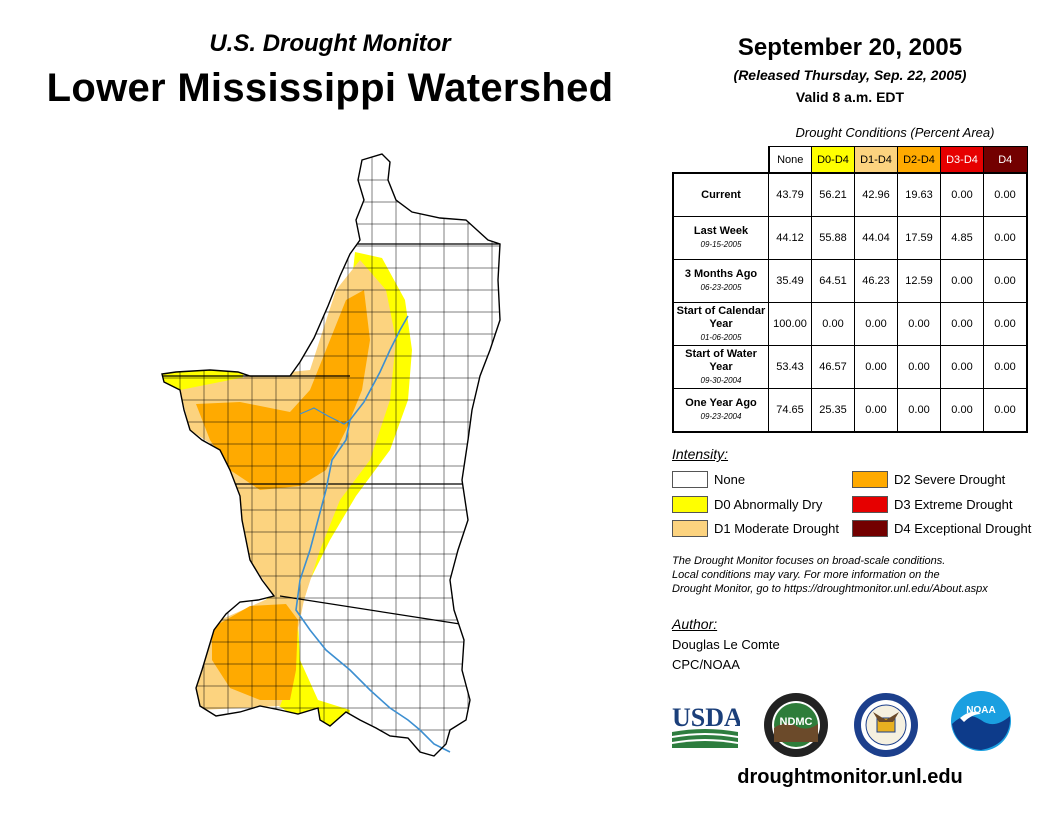 The width and height of the screenshot is (1056, 816). Describe the element at coordinates (980, 710) in the screenshot. I see `svg-text: NOAA` at that location.